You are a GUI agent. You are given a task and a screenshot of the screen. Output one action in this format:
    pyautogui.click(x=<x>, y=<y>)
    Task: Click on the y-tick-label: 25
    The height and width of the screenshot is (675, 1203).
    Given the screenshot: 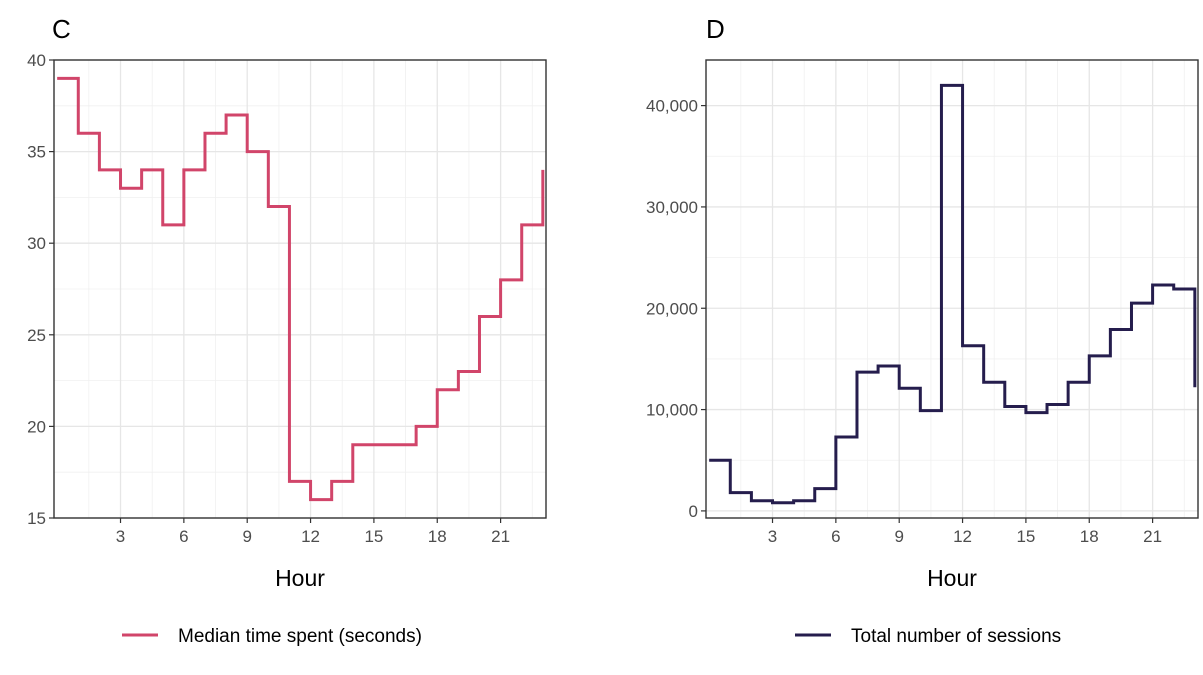 What is the action you would take?
    pyautogui.click(x=36, y=335)
    